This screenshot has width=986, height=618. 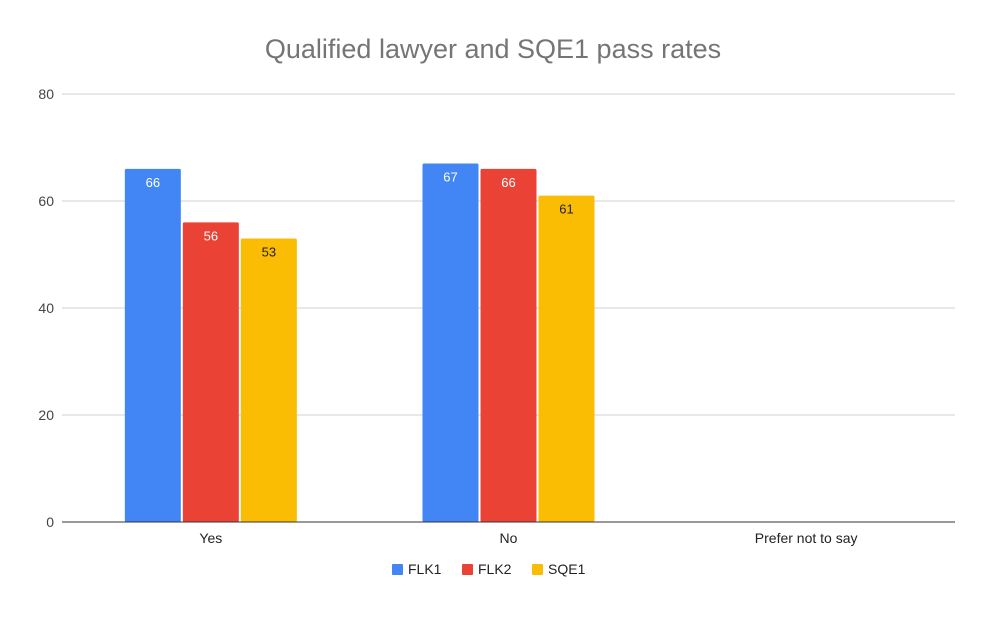 What do you see at coordinates (46, 308) in the screenshot?
I see `y-tick-label: 40` at bounding box center [46, 308].